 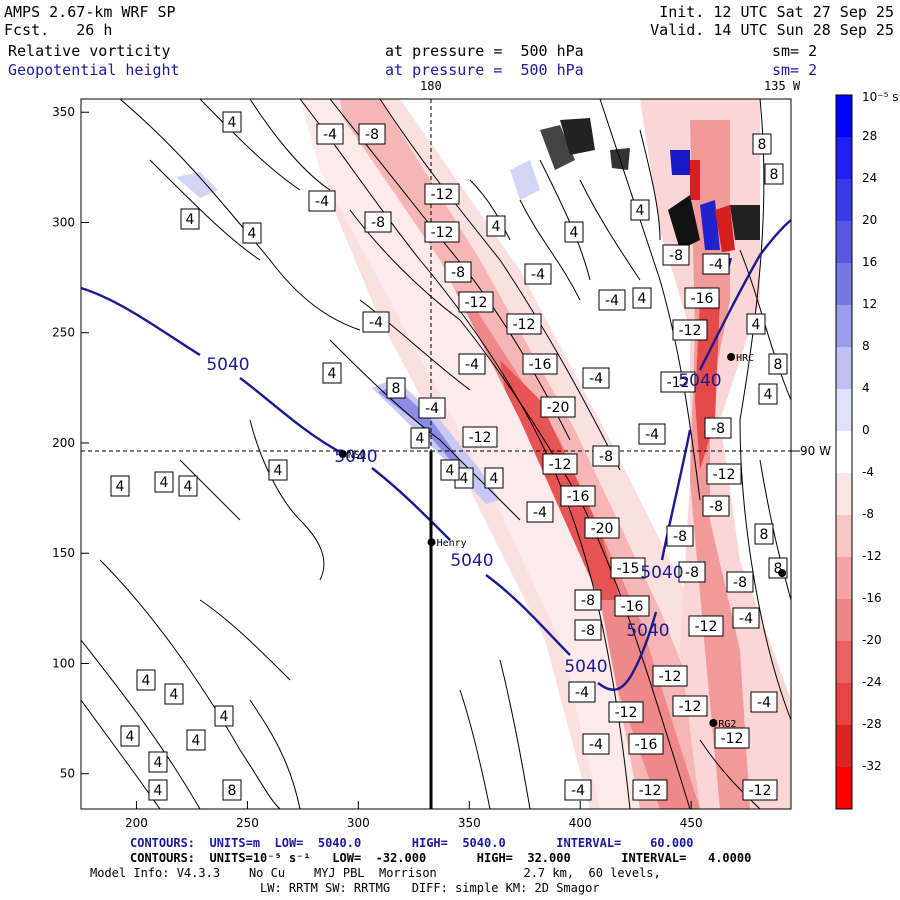 I want to click on colorbar-frame, so click(x=844, y=452).